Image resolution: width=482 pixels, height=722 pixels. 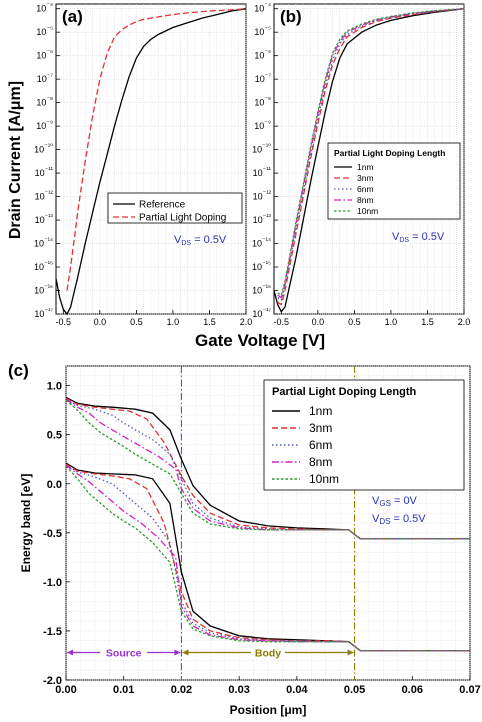 I want to click on b-ytick-label: 10⁻¹⁵, so click(x=261, y=266).